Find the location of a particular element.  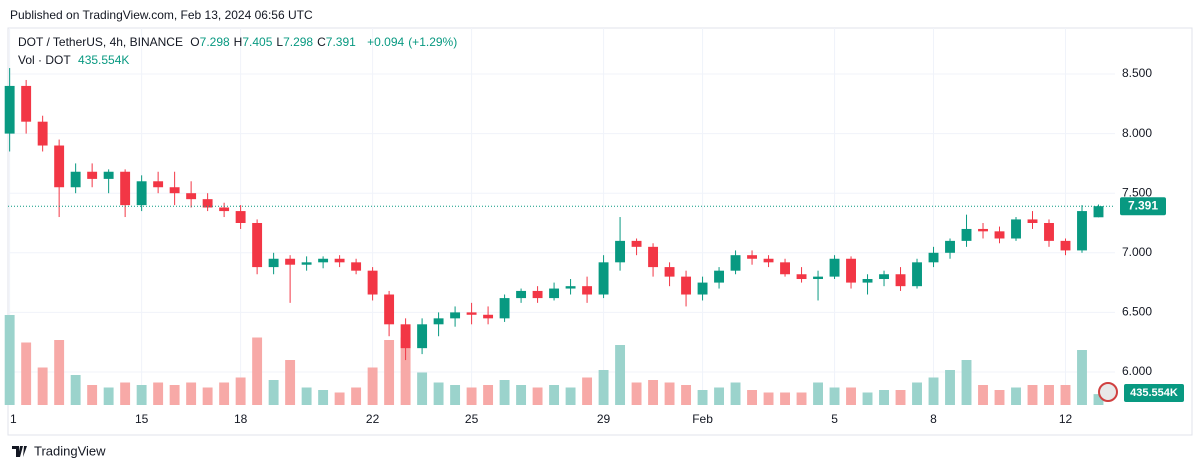

volume-title: Vol · DOT is located at coordinates (44, 60).